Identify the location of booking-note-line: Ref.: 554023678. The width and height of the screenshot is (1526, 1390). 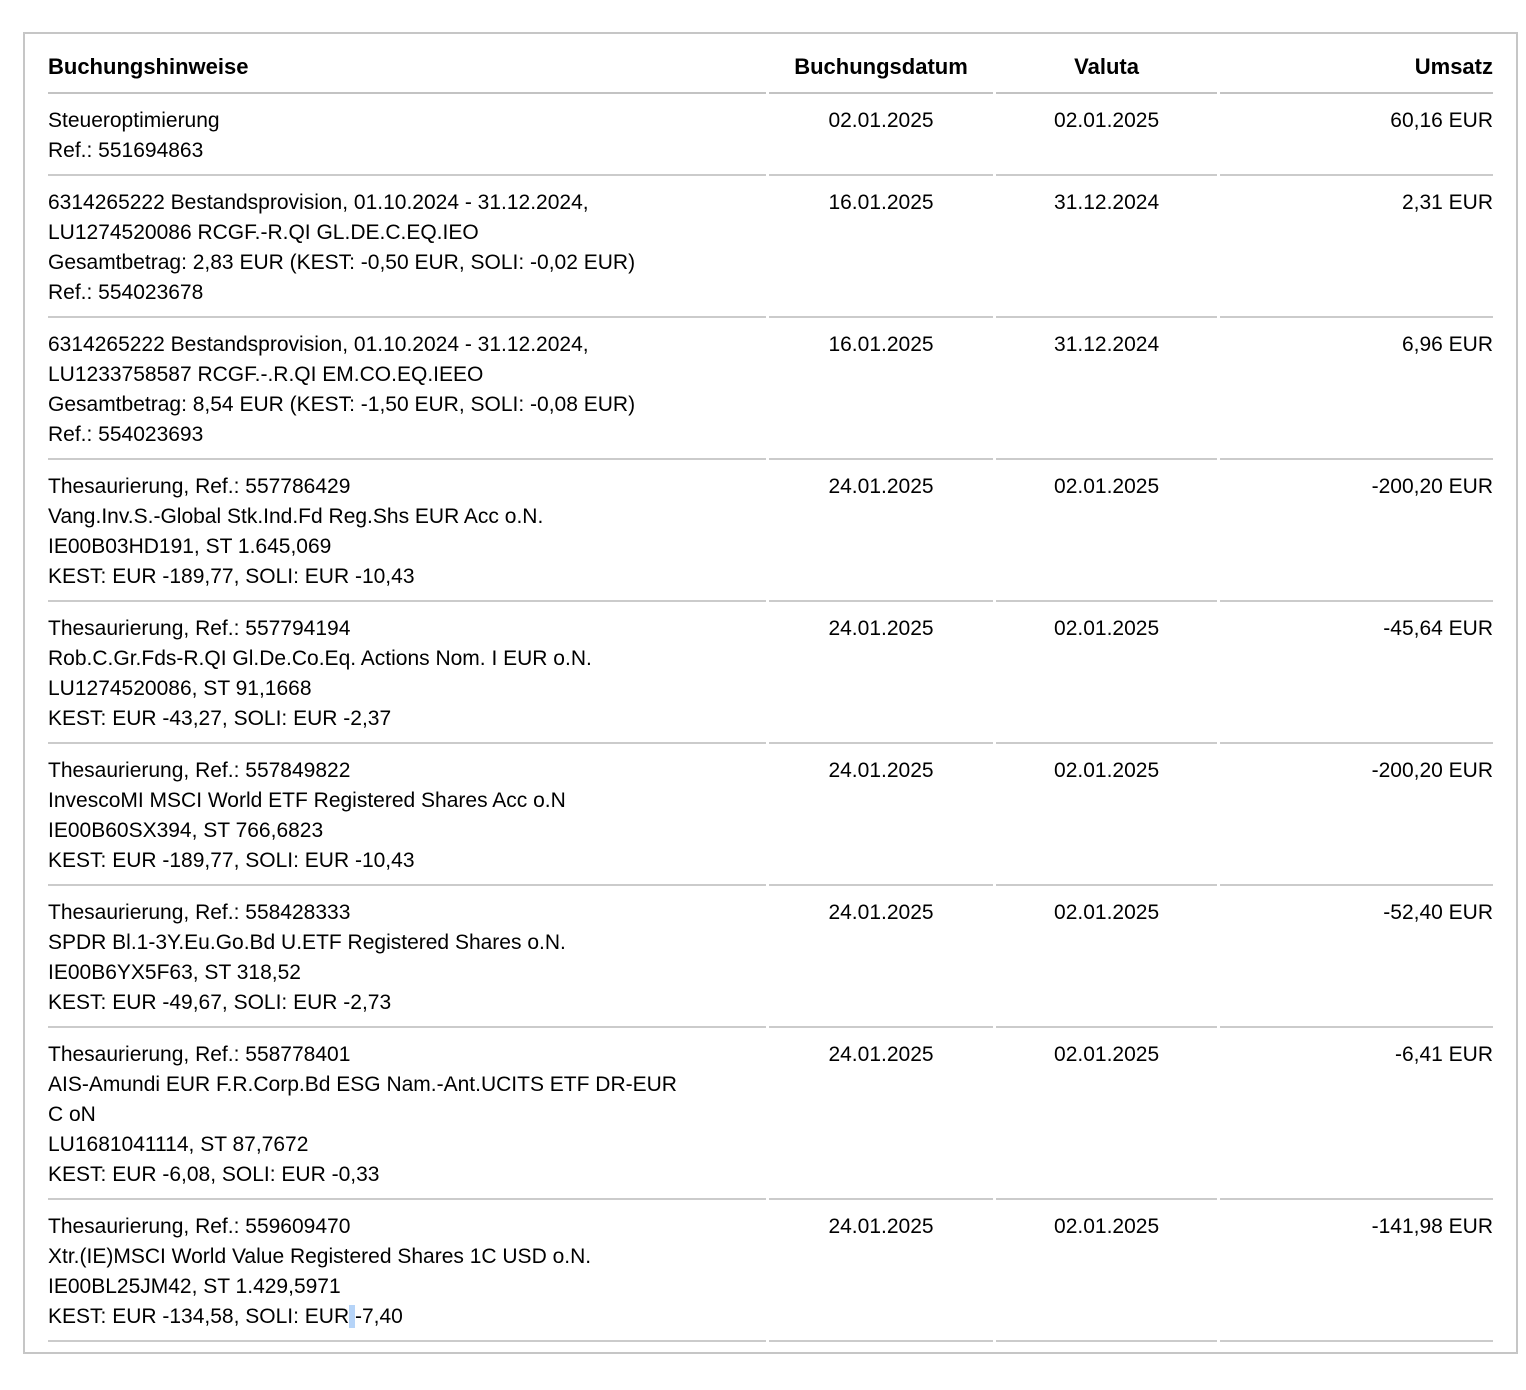
(126, 292).